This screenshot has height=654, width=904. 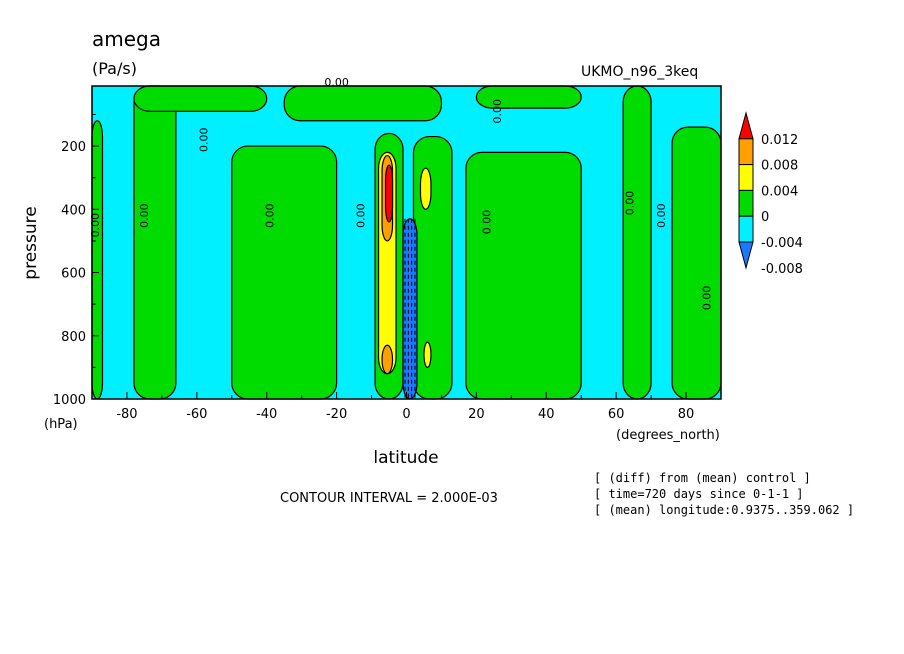 I want to click on x-tick-label-8: 80, so click(x=686, y=414).